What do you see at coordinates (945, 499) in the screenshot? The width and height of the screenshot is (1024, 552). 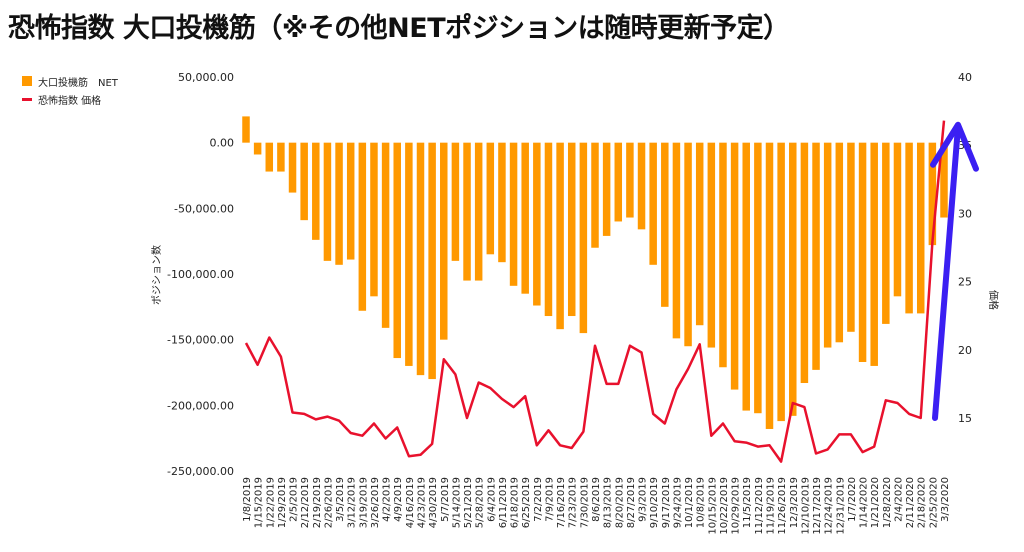 I see `x-tick-label: 3/3/2020` at bounding box center [945, 499].